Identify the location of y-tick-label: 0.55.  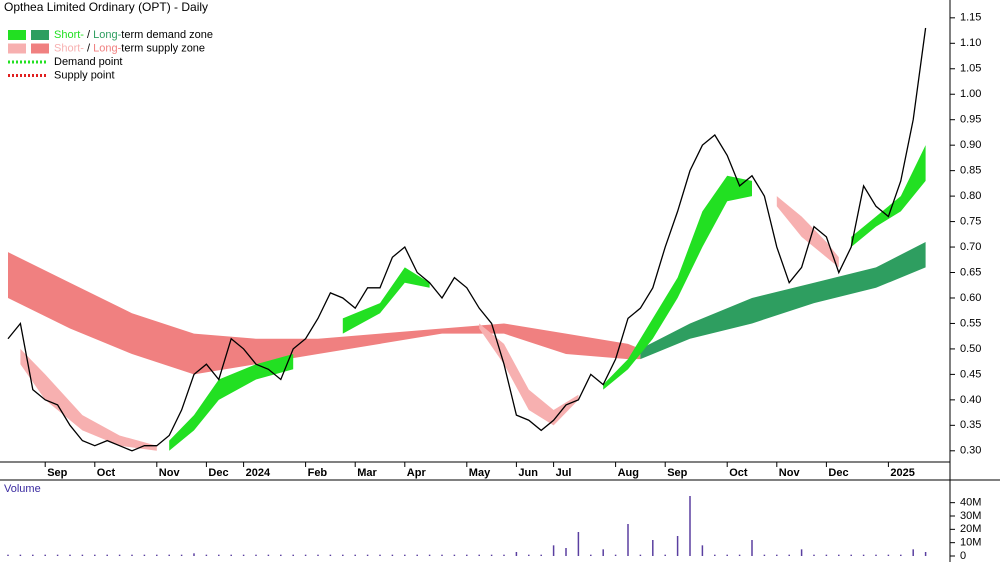
(970, 323).